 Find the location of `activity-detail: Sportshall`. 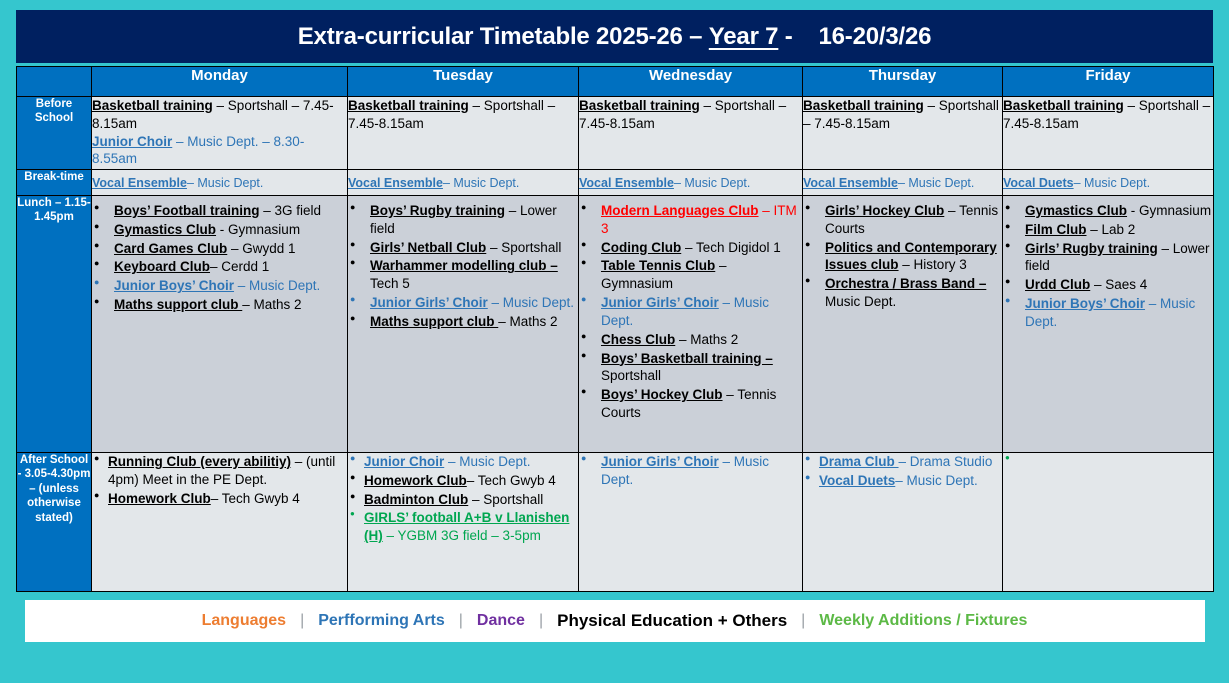

activity-detail: Sportshall is located at coordinates (631, 376).